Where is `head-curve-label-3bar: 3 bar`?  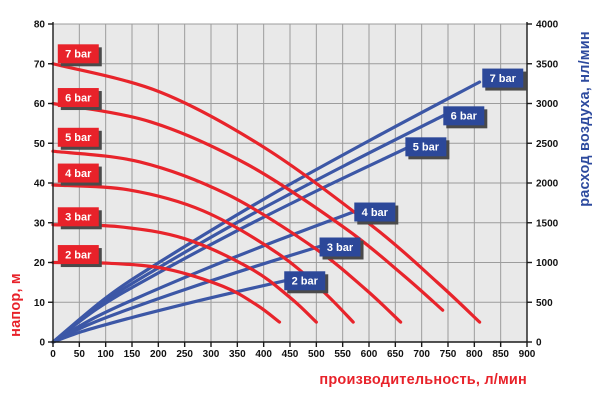
head-curve-label-3bar: 3 bar is located at coordinates (79, 218).